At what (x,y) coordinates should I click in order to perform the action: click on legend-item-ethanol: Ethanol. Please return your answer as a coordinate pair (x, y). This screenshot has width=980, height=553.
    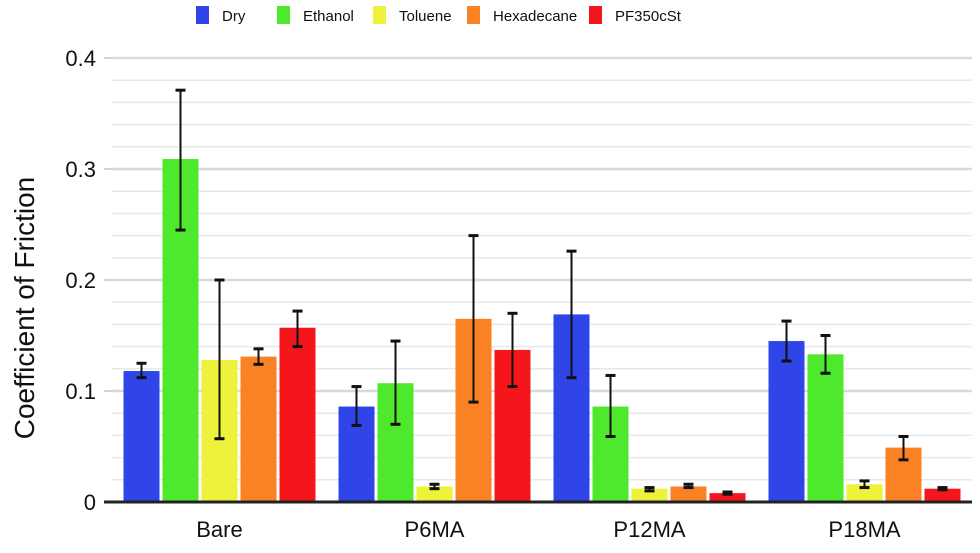
    Looking at the image, I should click on (315, 15).